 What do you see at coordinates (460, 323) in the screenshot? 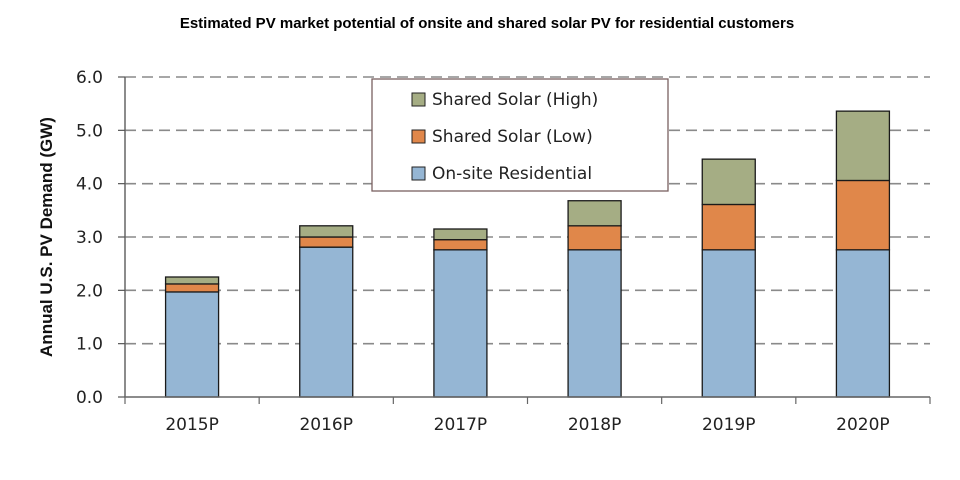
I see `bar-on-site-residential-2017p` at bounding box center [460, 323].